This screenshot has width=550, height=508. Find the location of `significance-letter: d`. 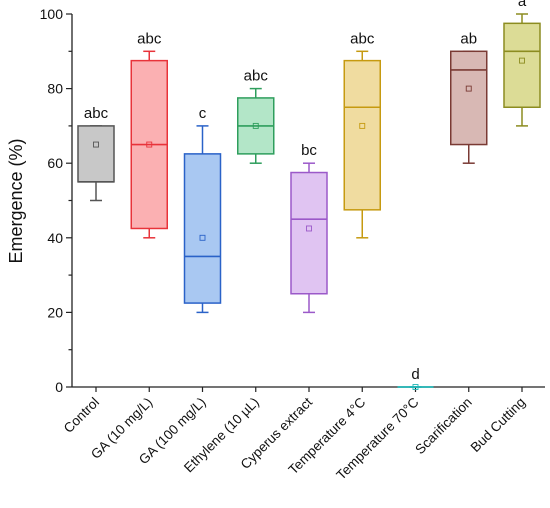

significance-letter: d is located at coordinates (415, 374).